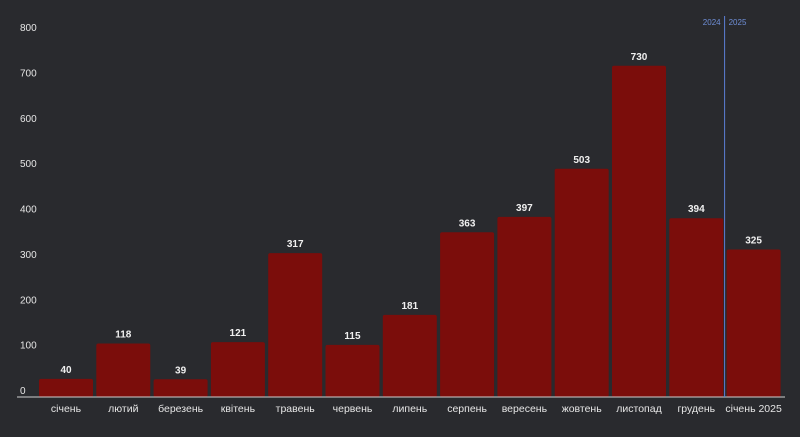 The image size is (800, 437). Describe the element at coordinates (639, 57) in the screenshot. I see `data-label: 730` at that location.